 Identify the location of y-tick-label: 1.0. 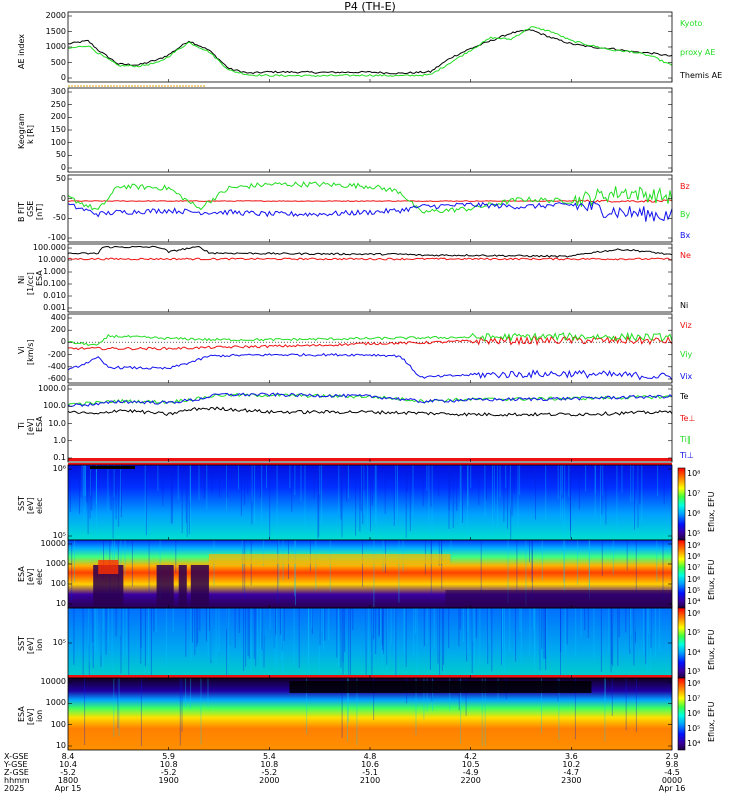
(59, 440).